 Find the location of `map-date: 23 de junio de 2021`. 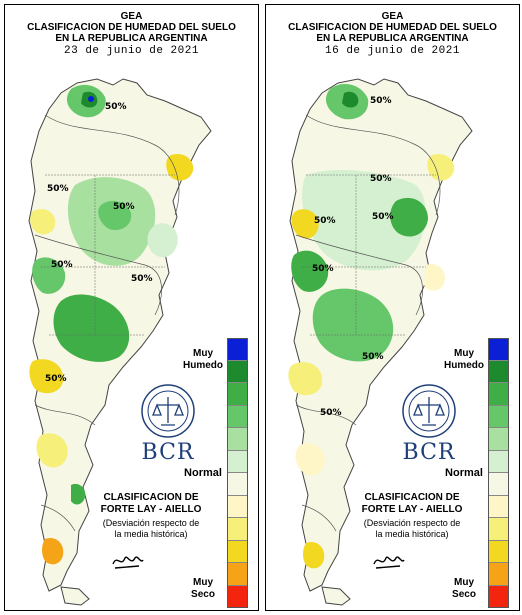

map-date: 23 de junio de 2021 is located at coordinates (131, 51).